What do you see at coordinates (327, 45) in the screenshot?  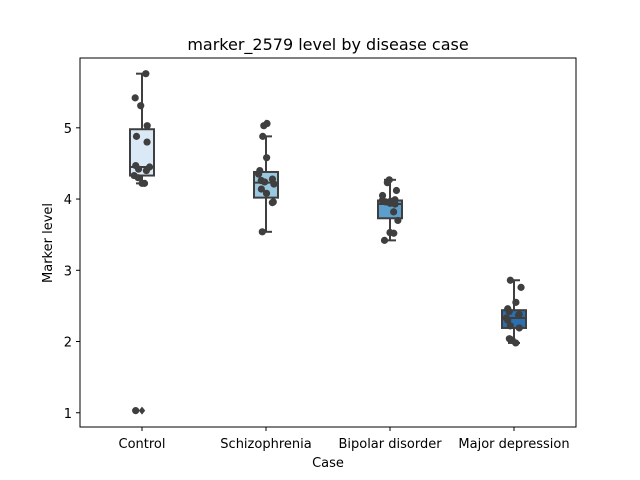 I see `chart-title: marker_2579 level by disease case` at bounding box center [327, 45].